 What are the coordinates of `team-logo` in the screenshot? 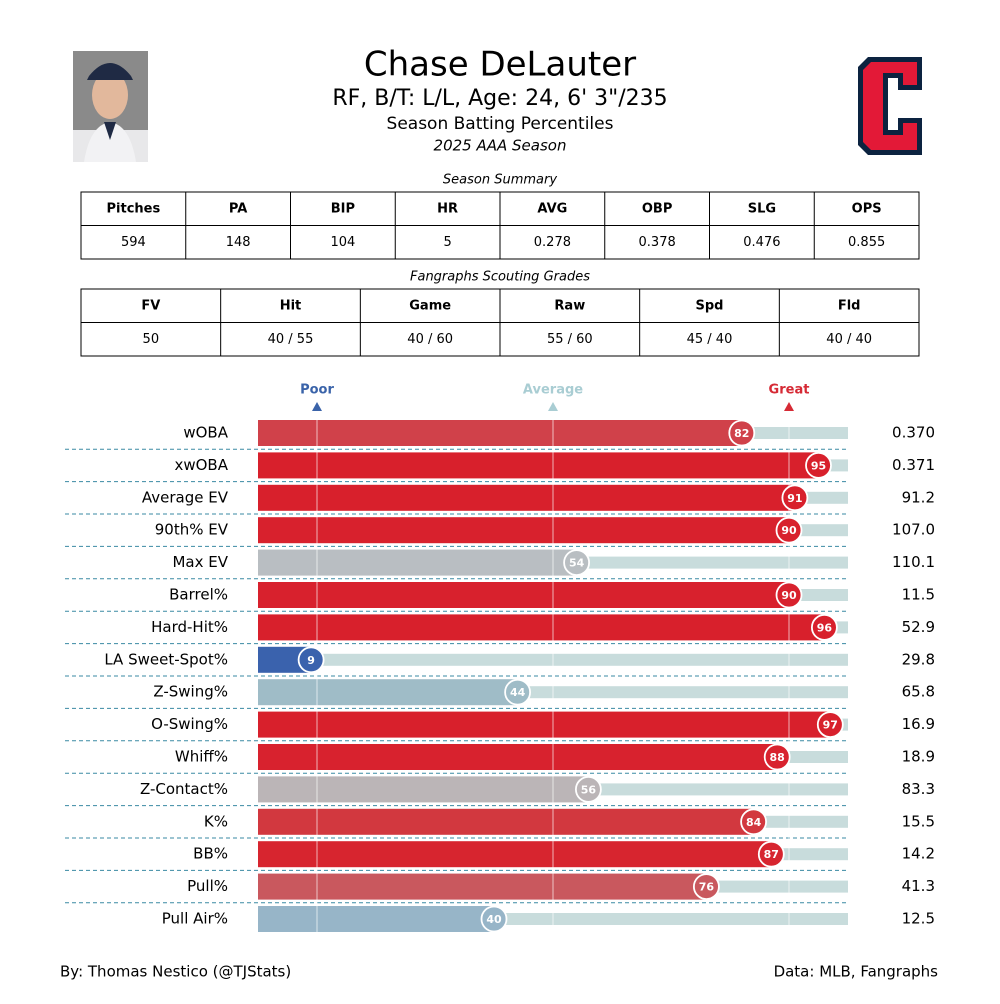 It's located at (890, 106).